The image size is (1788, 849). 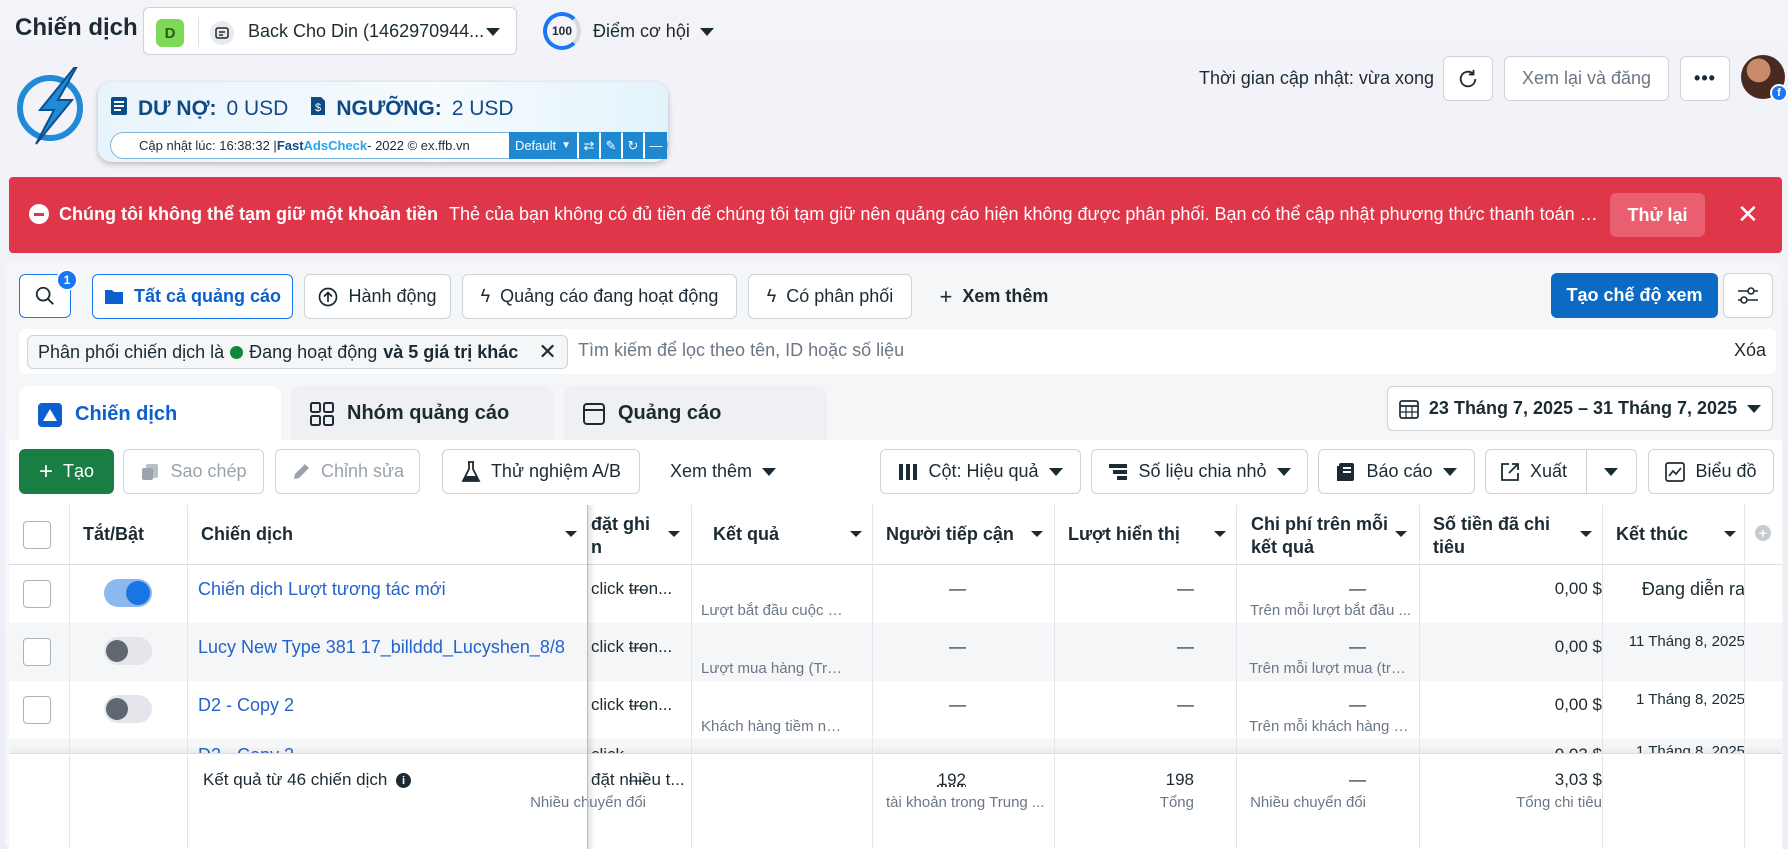 I want to click on has-delivery-label: Có phân phối, so click(x=840, y=296).